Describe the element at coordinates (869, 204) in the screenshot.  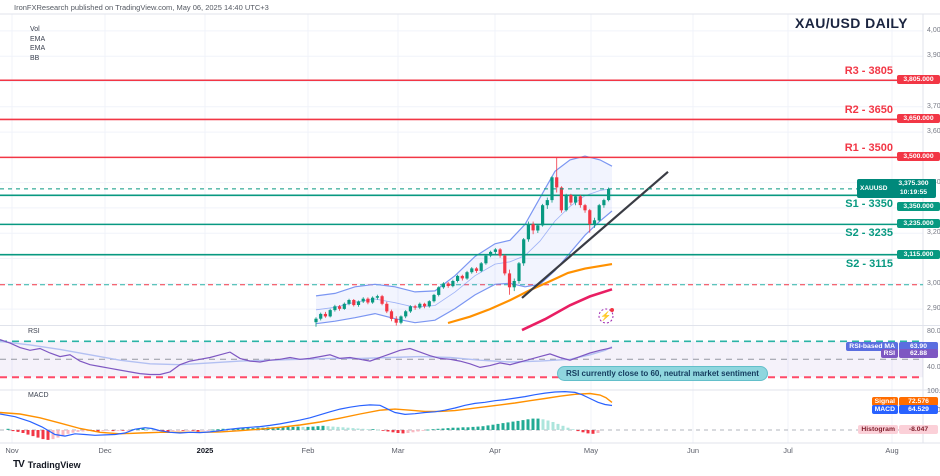
I see `level-label-S1-3350: S1 - 3350` at that location.